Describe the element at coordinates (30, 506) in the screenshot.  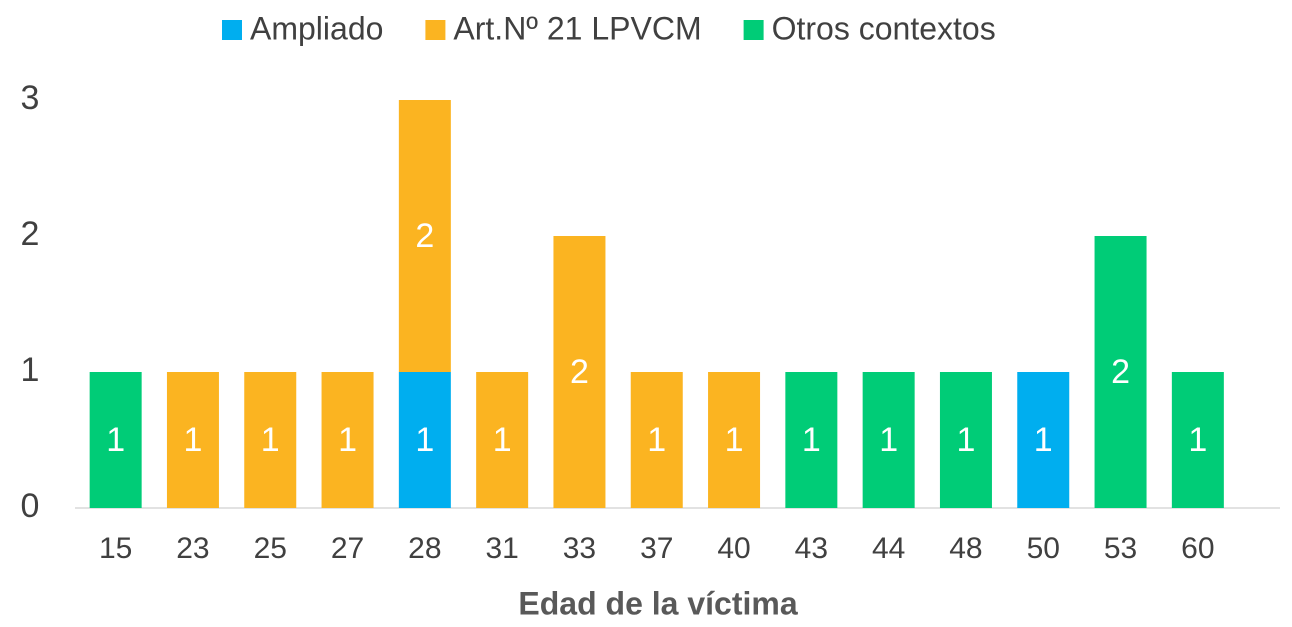
I see `y-tick-label: 0` at that location.